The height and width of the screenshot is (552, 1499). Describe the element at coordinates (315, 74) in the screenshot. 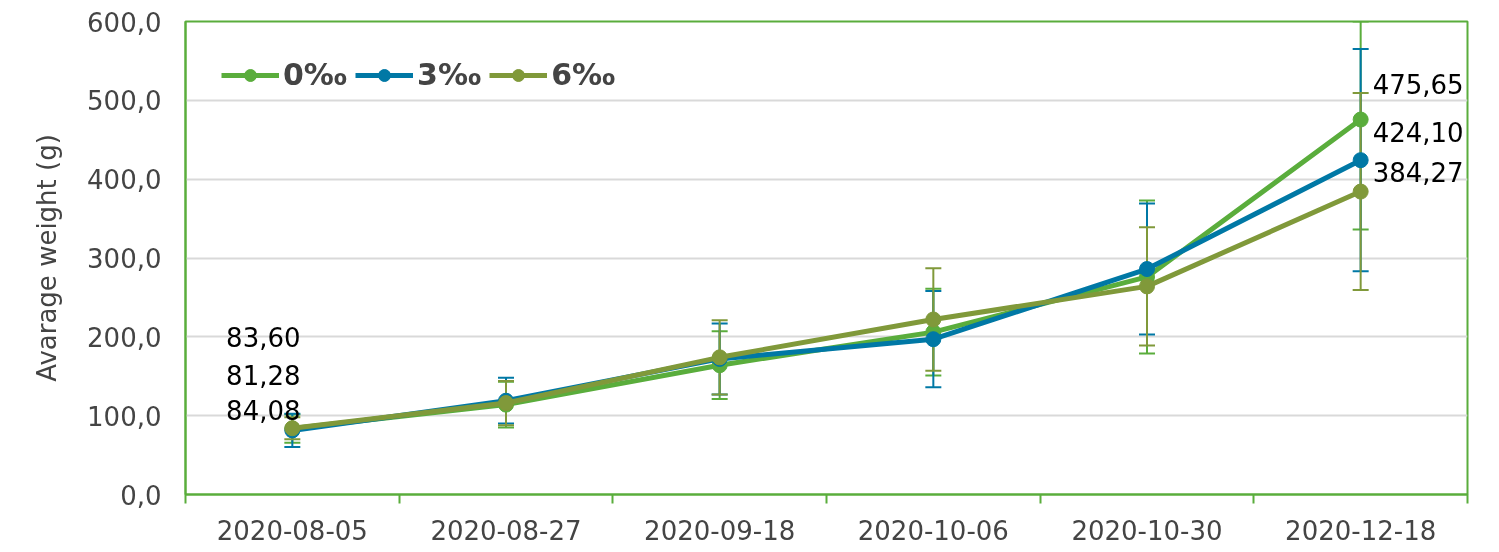

I see `legend-label: 0‰` at that location.